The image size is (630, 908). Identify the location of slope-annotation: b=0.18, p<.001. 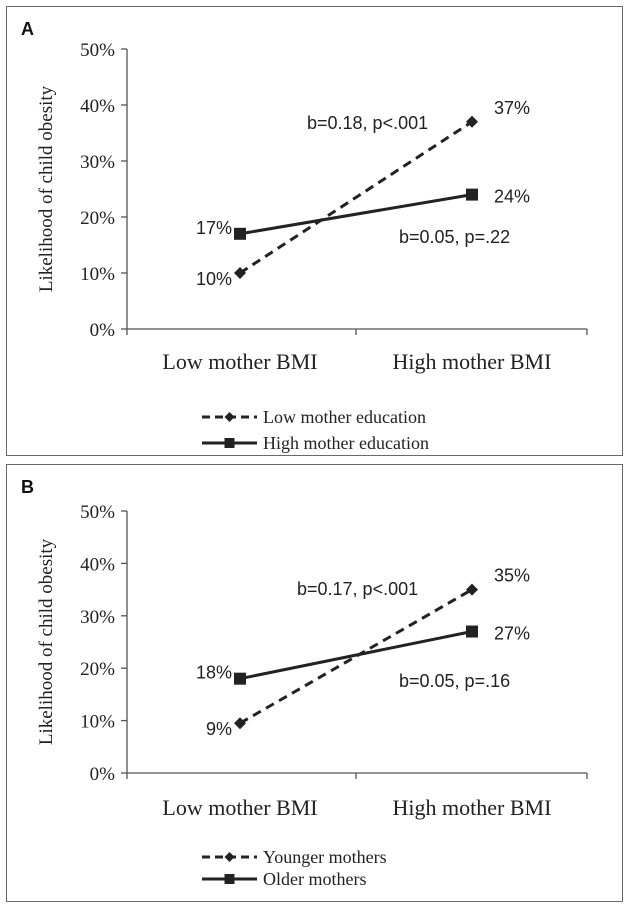
(367, 123).